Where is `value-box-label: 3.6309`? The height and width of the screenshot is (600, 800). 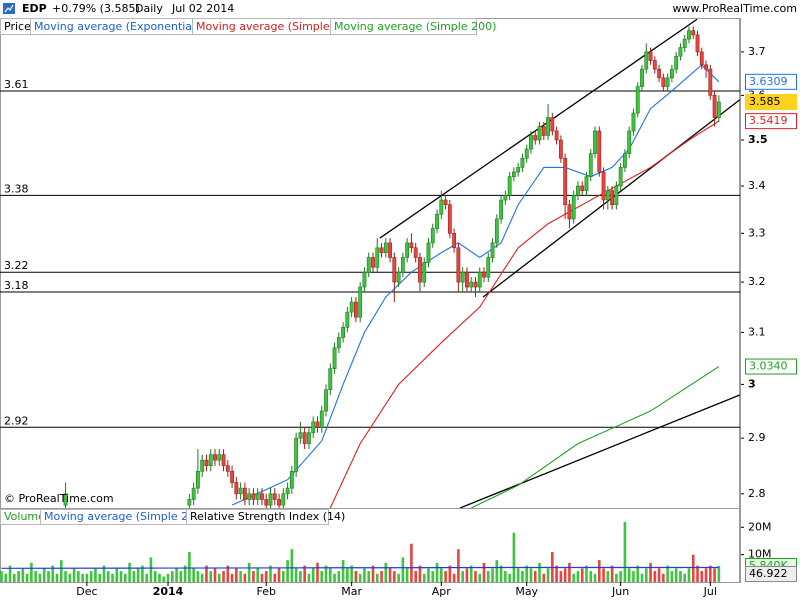
value-box-label: 3.6309 is located at coordinates (768, 81).